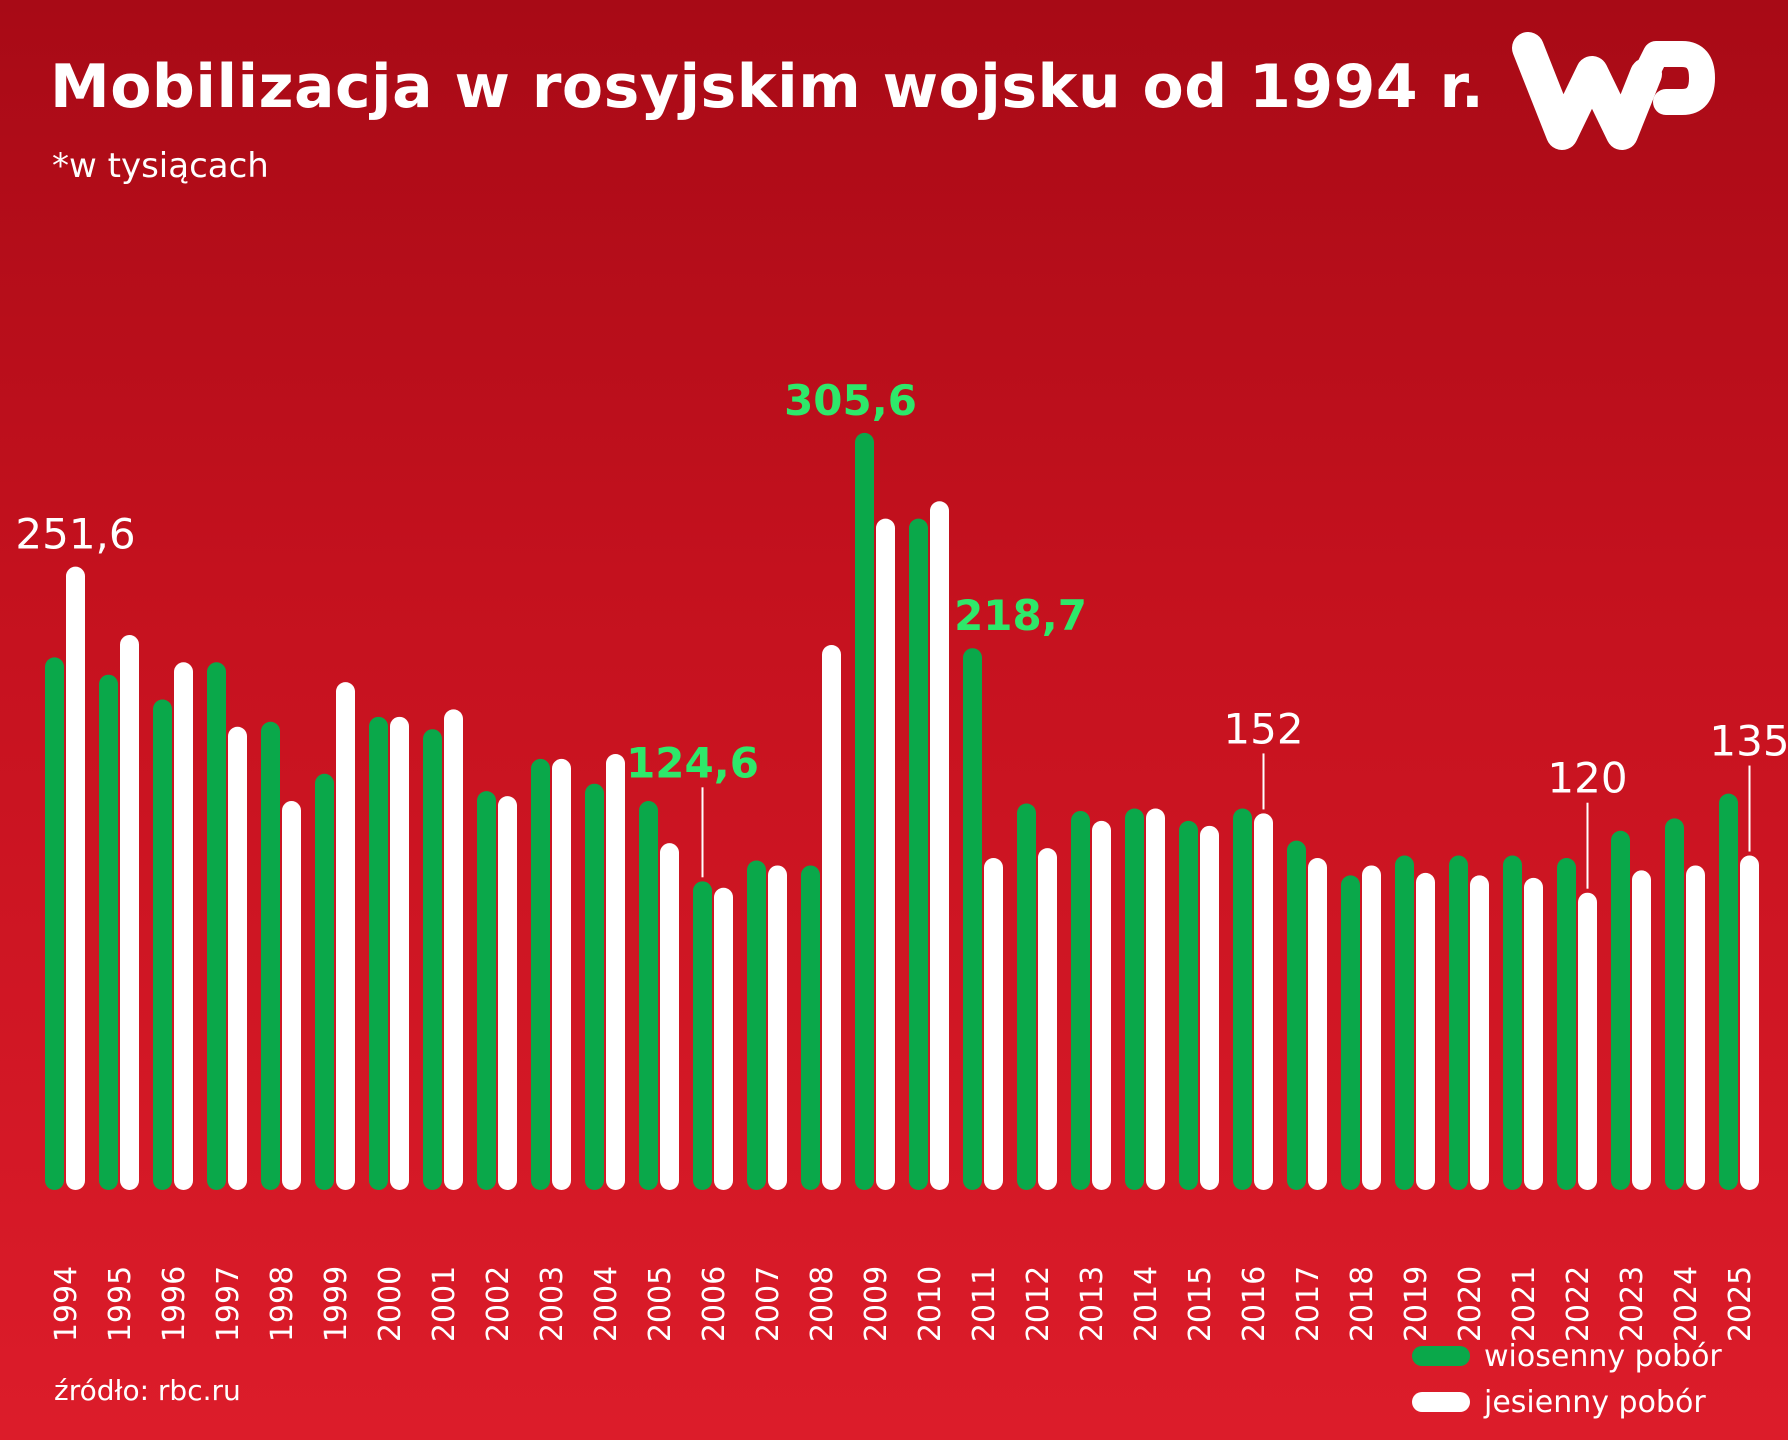 This screenshot has height=1440, width=1788. I want to click on x-tick-label-2022: 2022, so click(1578, 1304).